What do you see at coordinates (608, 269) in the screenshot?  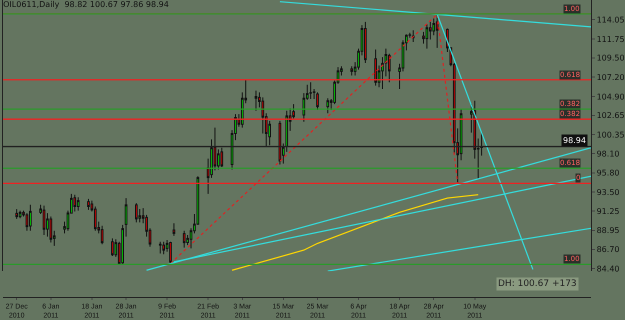 I see `y-tick-label: 84.40` at bounding box center [608, 269].